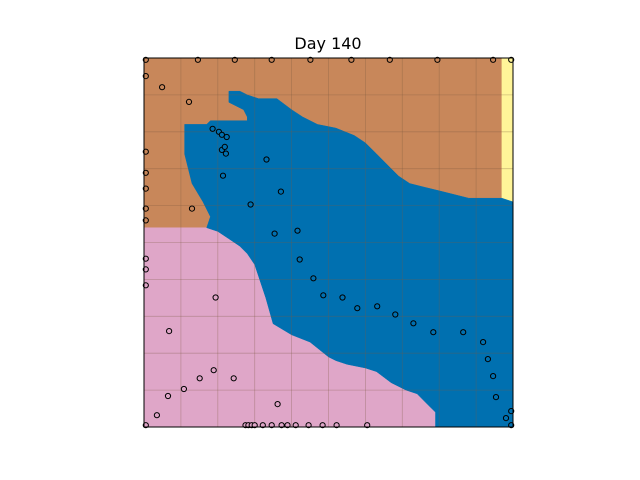 The image size is (640, 480). I want to click on region-yellow, so click(507, 130).